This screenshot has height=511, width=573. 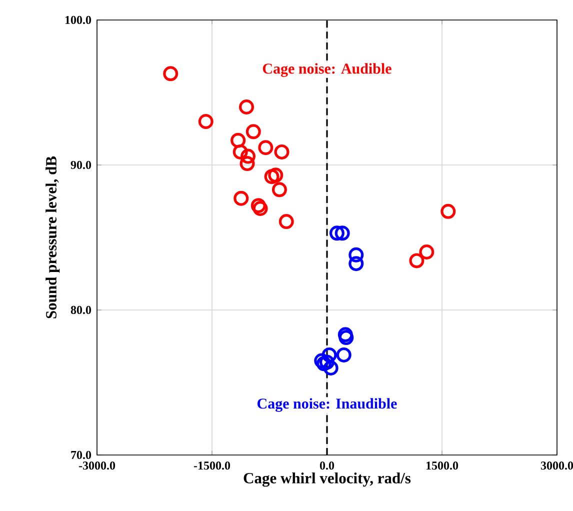 What do you see at coordinates (81, 165) in the screenshot?
I see `y-tick-label: 90.0` at bounding box center [81, 165].